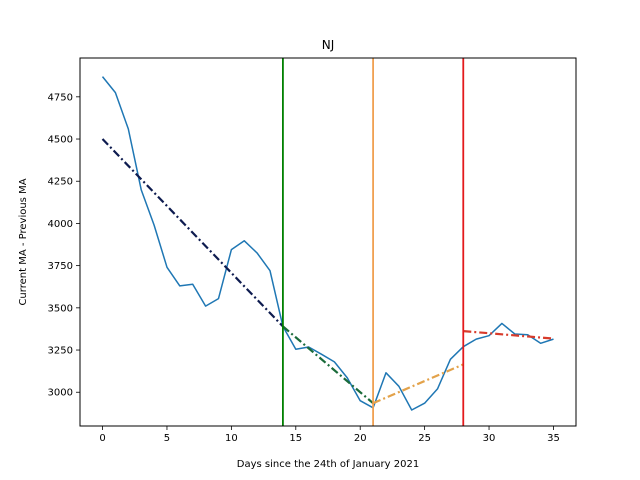 This screenshot has width=640, height=480. I want to click on x-tick-label: 0, so click(102, 438).